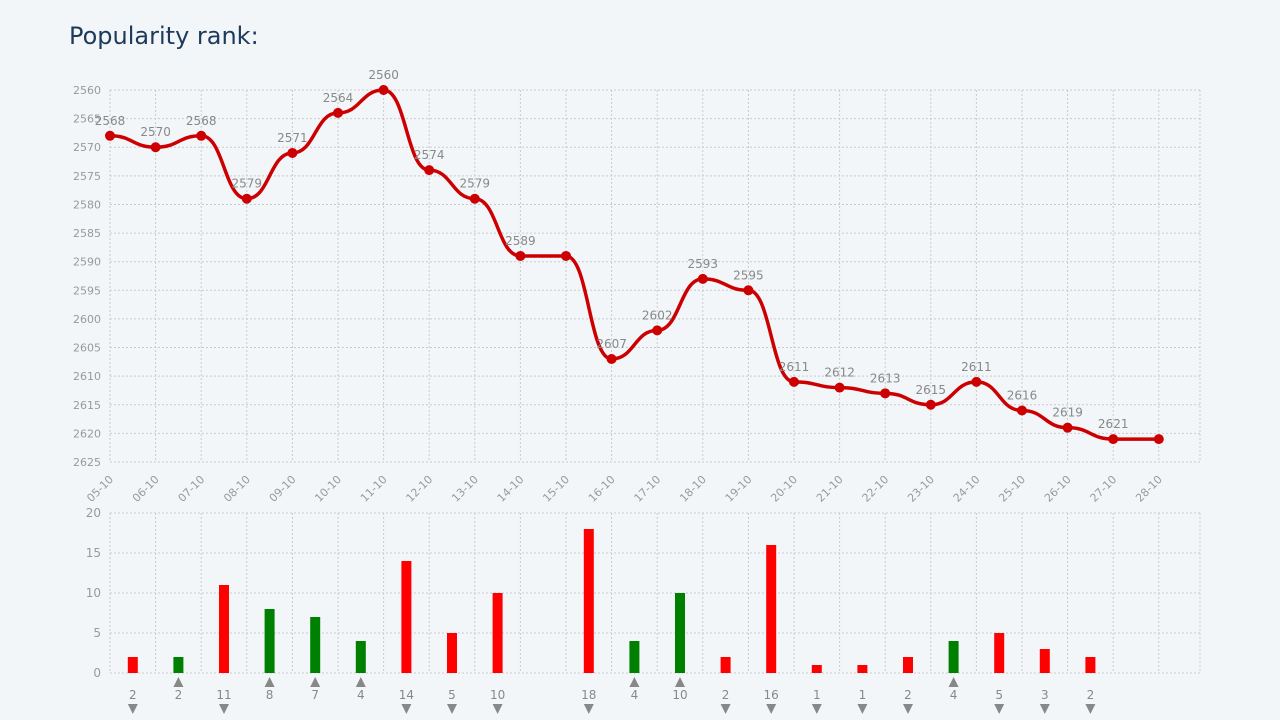  I want to click on x-tick-label: 17-10, so click(648, 489).